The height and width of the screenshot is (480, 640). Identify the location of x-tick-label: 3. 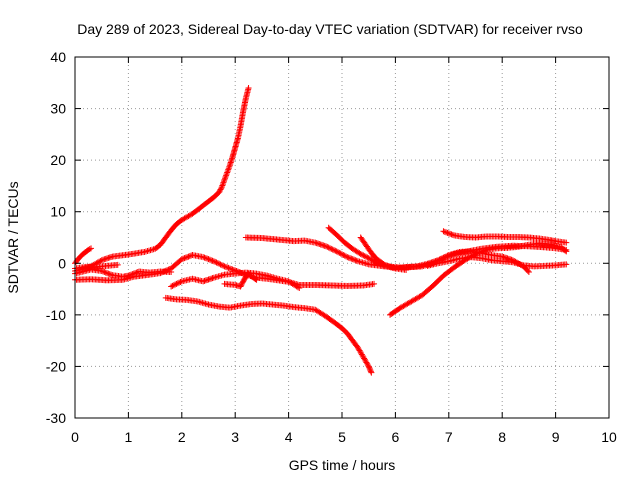
(235, 437).